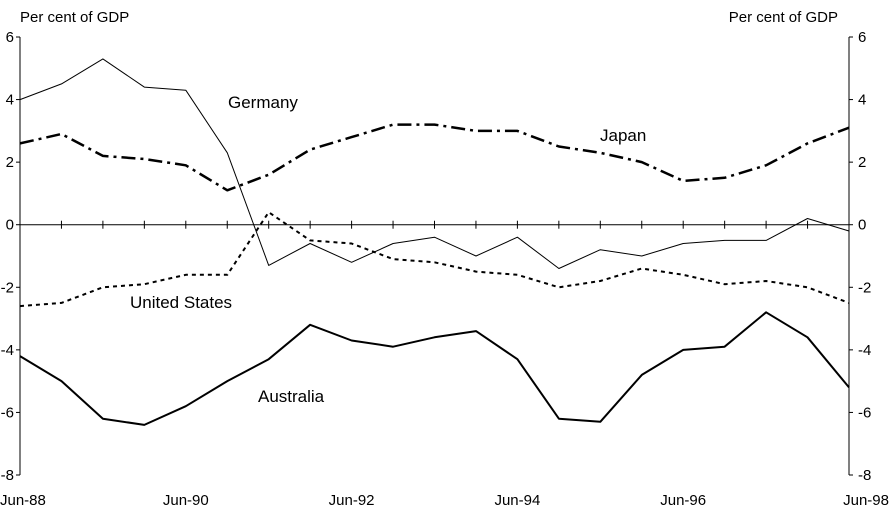 The image size is (889, 512). What do you see at coordinates (623, 135) in the screenshot?
I see `series-label-japan: Japan` at bounding box center [623, 135].